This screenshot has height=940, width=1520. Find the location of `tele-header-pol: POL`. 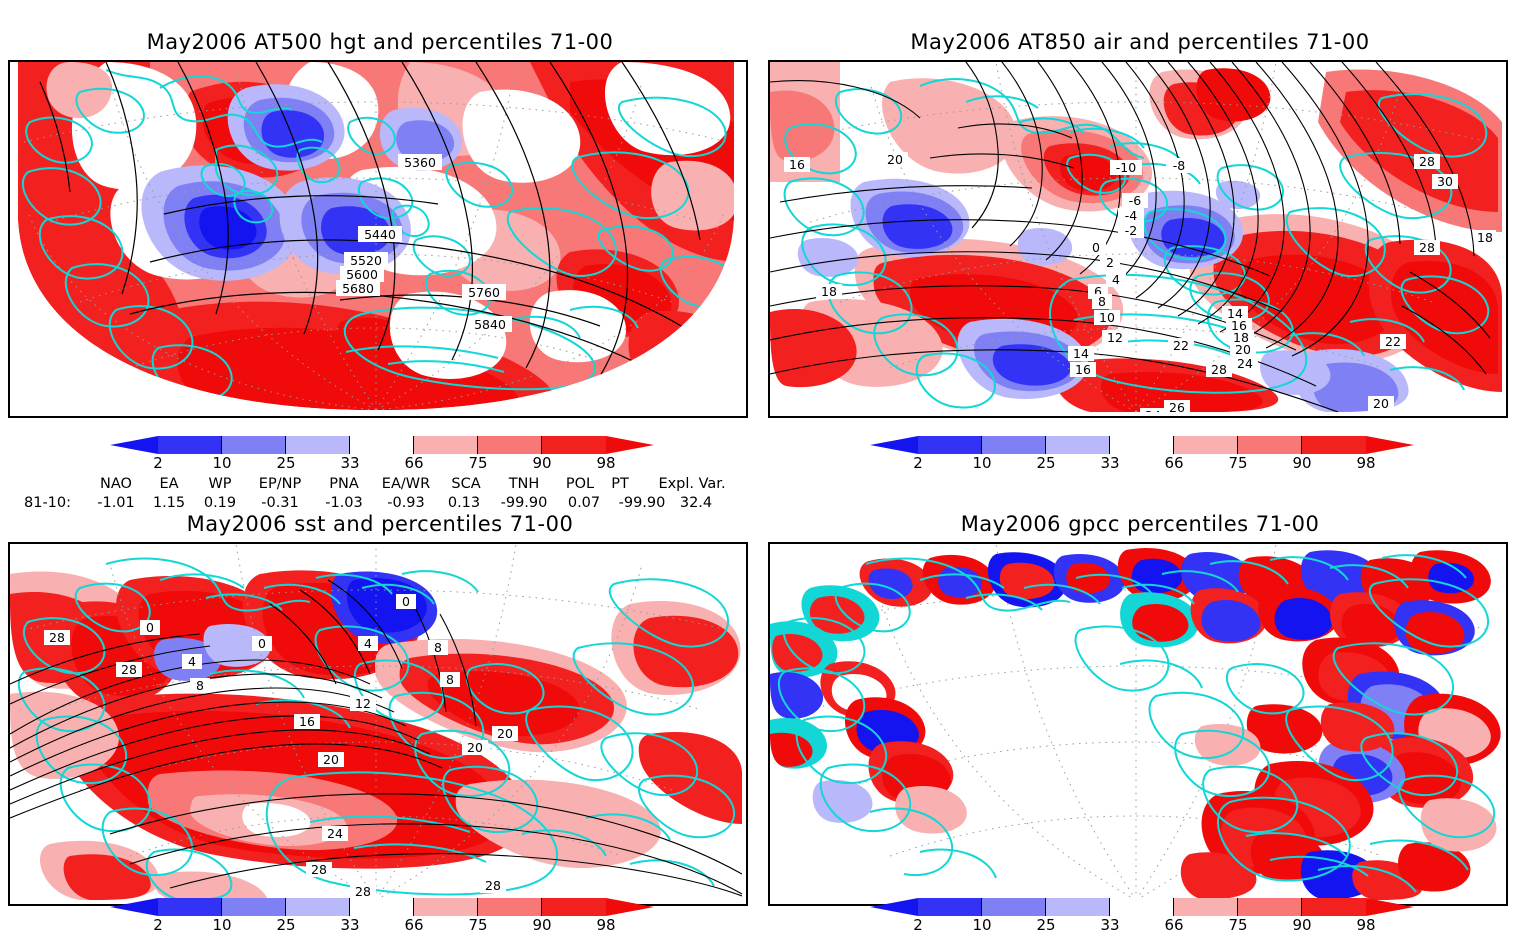

tele-header-pol: POL is located at coordinates (580, 484).